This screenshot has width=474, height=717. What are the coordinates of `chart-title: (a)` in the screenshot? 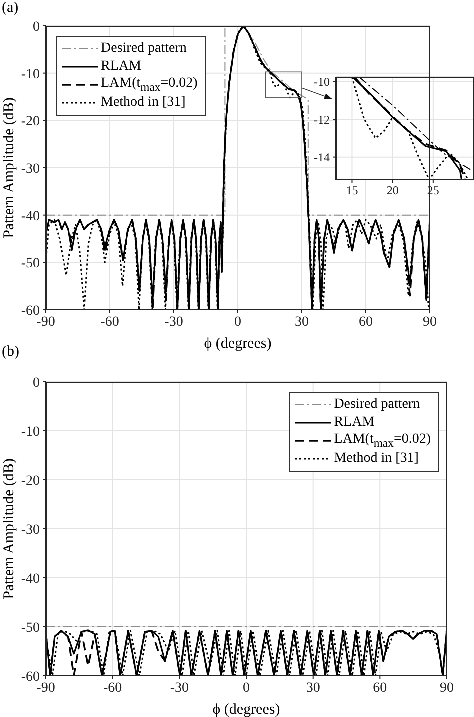 It's located at (10, 8).